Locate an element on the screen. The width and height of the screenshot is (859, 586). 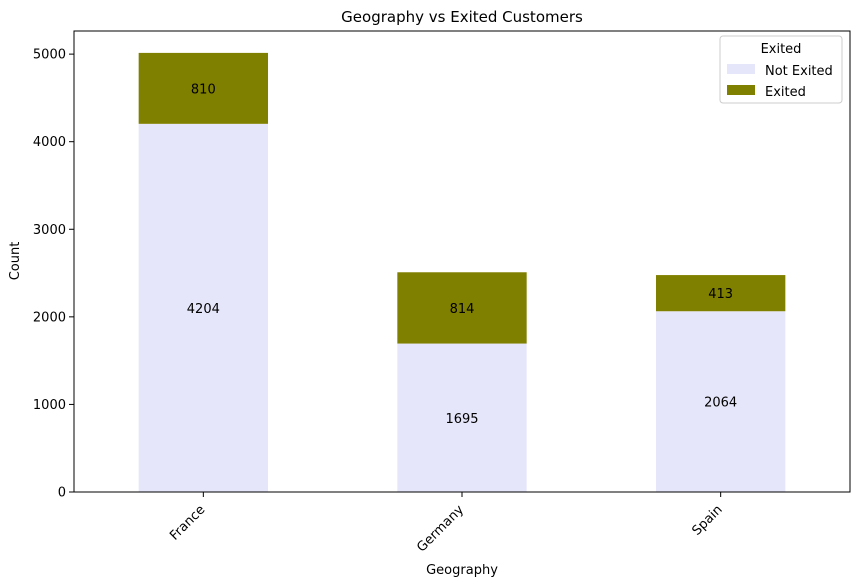
legend: Exited Not Exited Exited is located at coordinates (781, 69).